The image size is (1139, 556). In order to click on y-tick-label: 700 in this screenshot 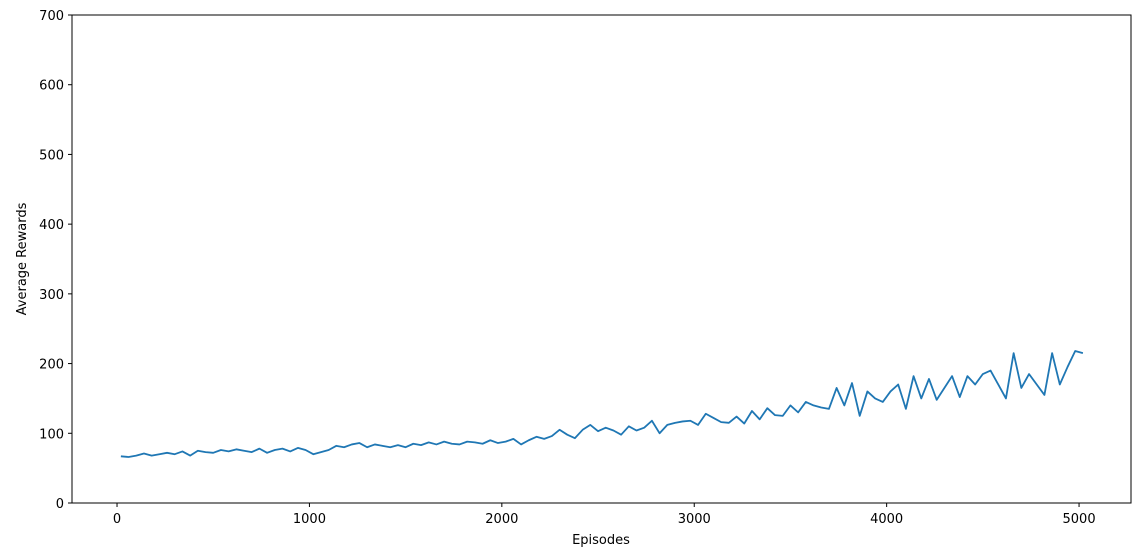, I will do `click(51, 16)`.